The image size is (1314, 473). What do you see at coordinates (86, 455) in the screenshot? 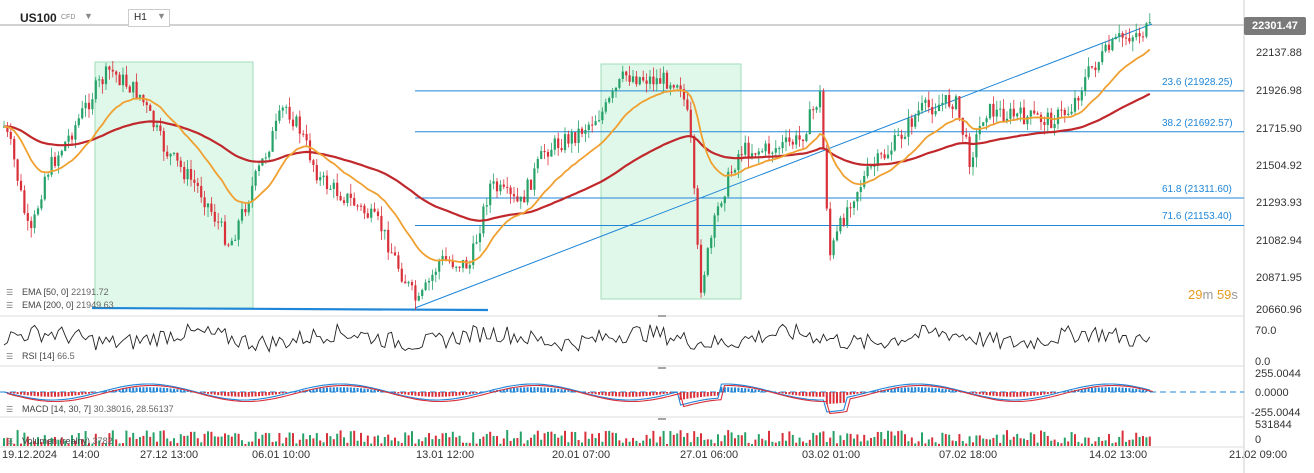
I see `time-axis-tick: 14:00` at bounding box center [86, 455].